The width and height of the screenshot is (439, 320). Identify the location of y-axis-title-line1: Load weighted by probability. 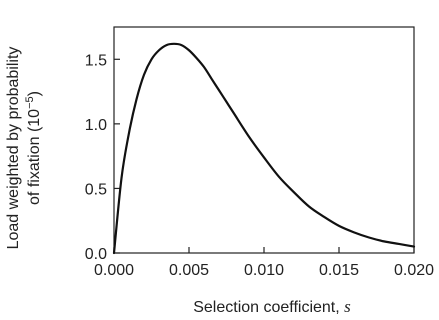
(13, 148).